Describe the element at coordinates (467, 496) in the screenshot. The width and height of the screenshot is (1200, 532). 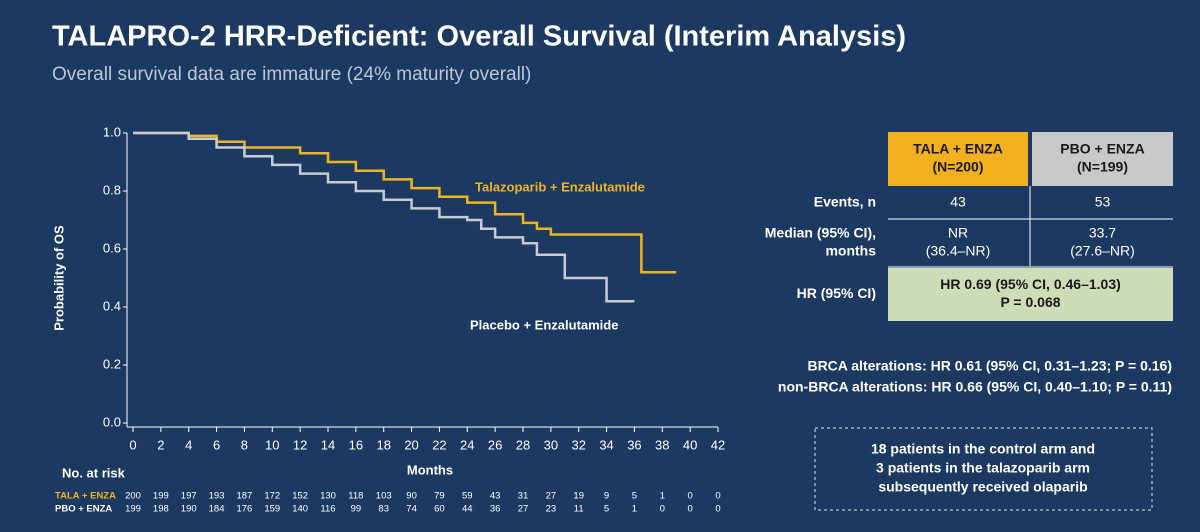
I see `risk-count: 59` at that location.